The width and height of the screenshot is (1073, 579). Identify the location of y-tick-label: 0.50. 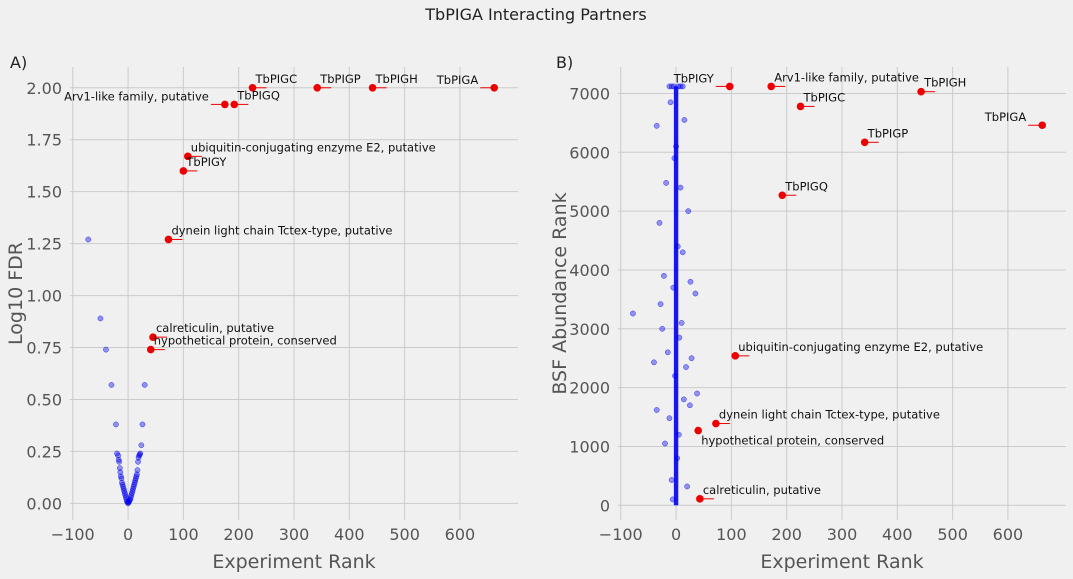
(44, 399).